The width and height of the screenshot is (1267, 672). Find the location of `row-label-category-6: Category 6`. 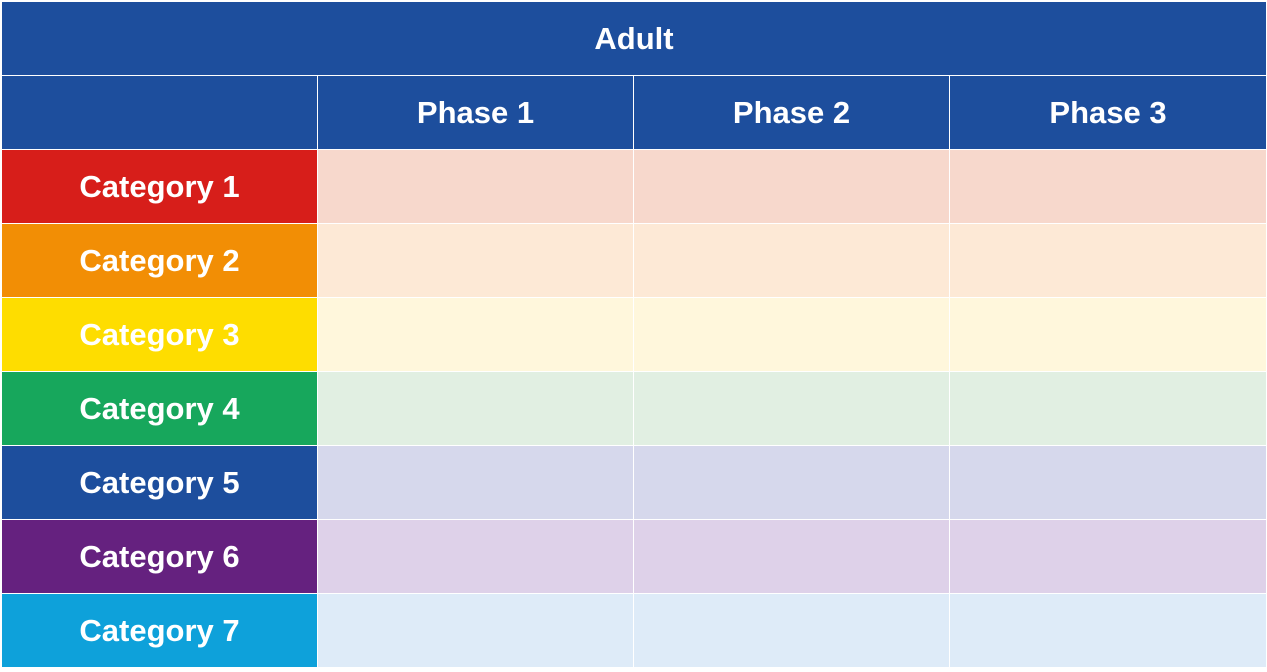

row-label-category-6: Category 6 is located at coordinates (159, 556).